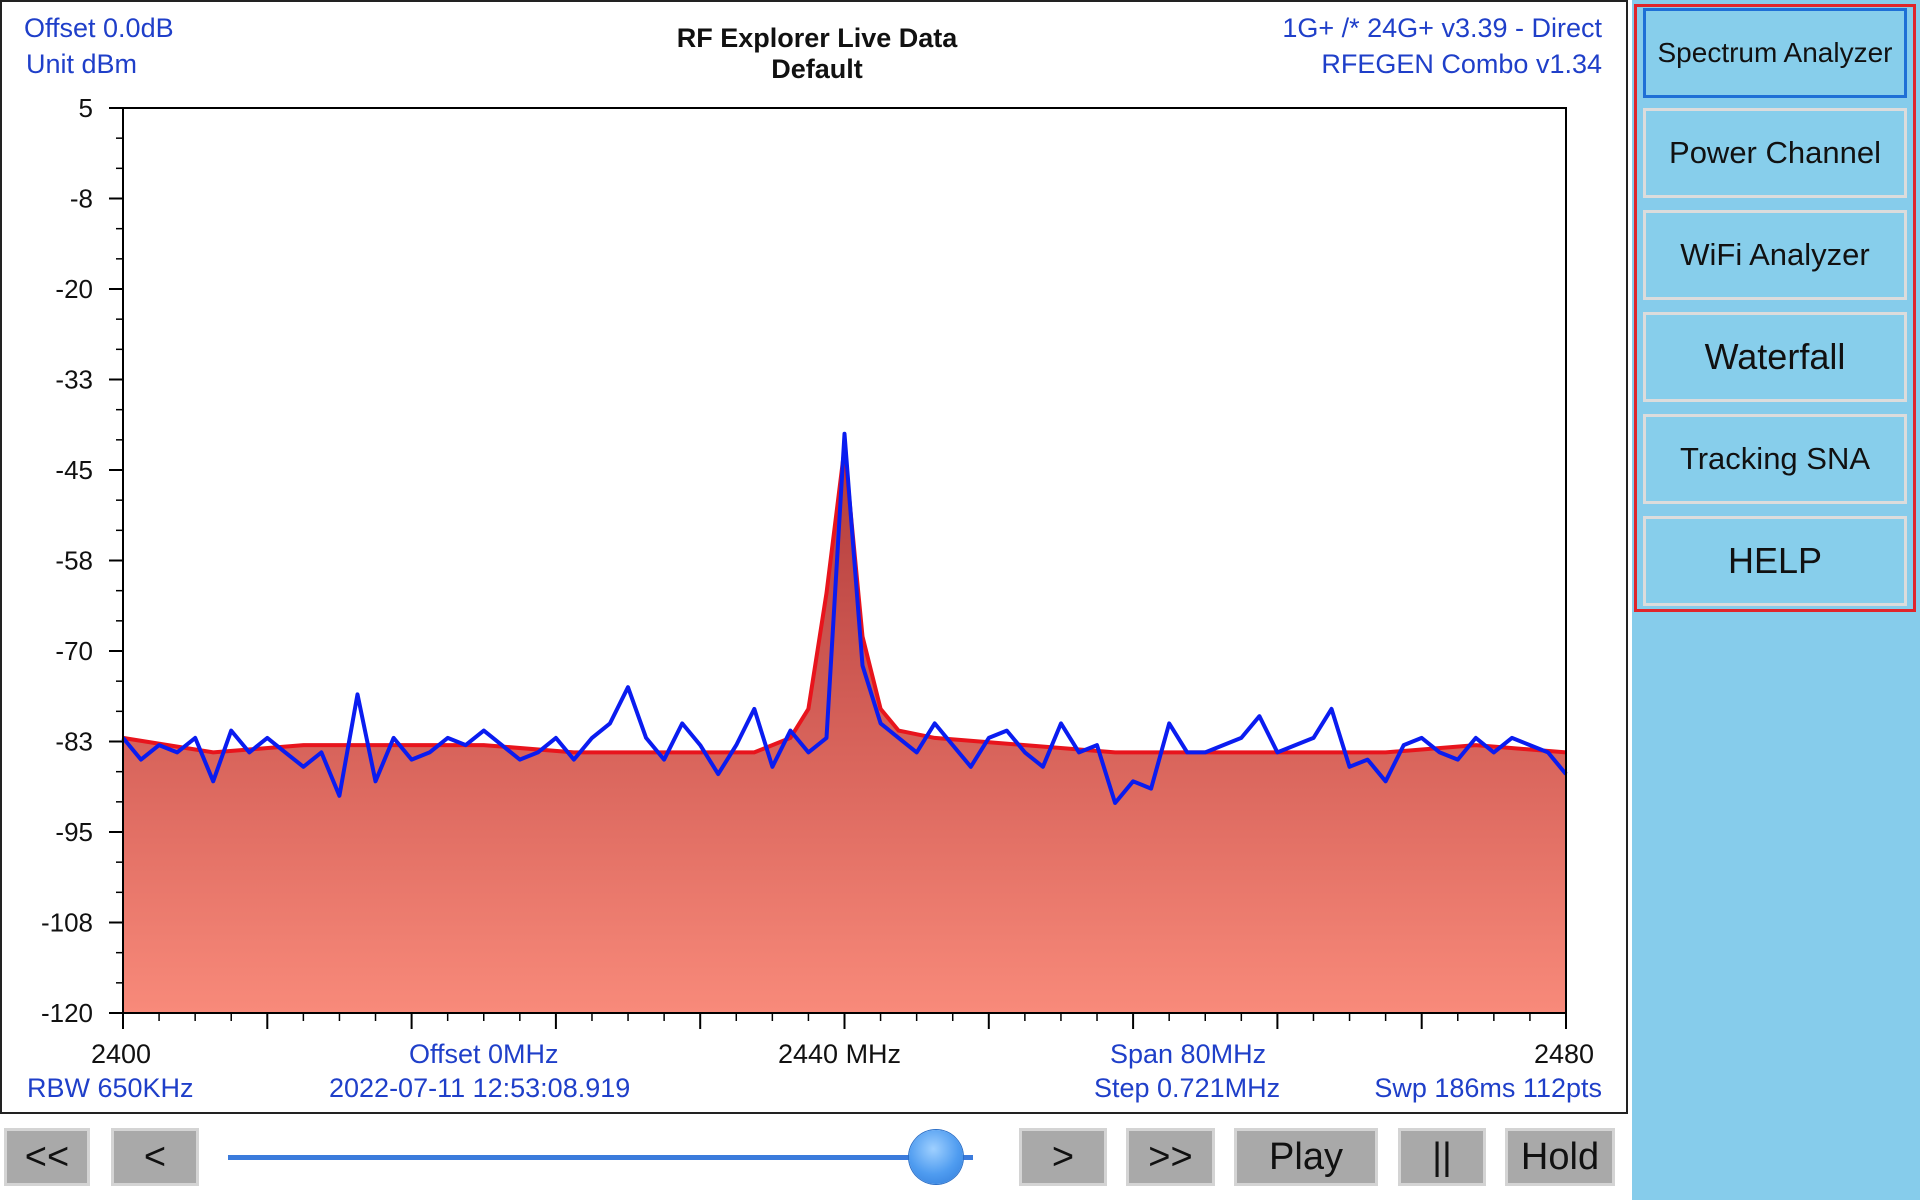  Describe the element at coordinates (1560, 1157) in the screenshot. I see `hold-button: Hold` at that location.